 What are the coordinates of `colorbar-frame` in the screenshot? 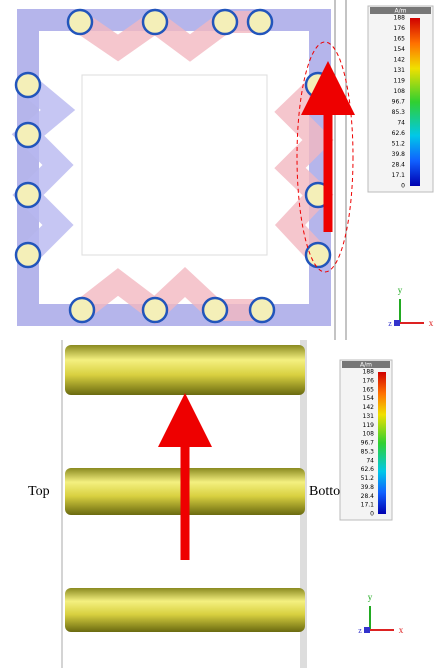 It's located at (400, 99).